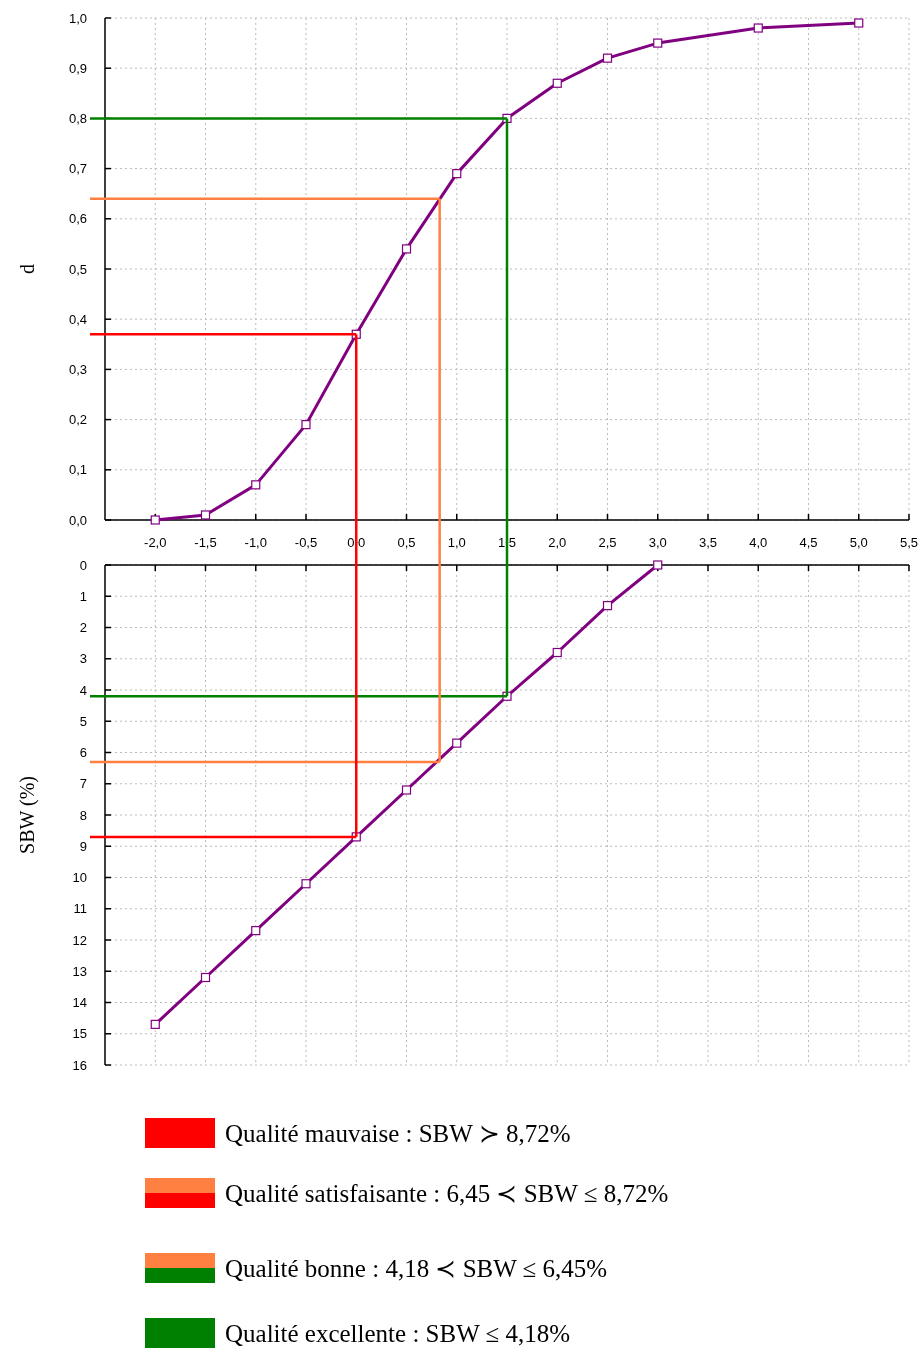  I want to click on x-tick-label: 4,0, so click(758, 542).